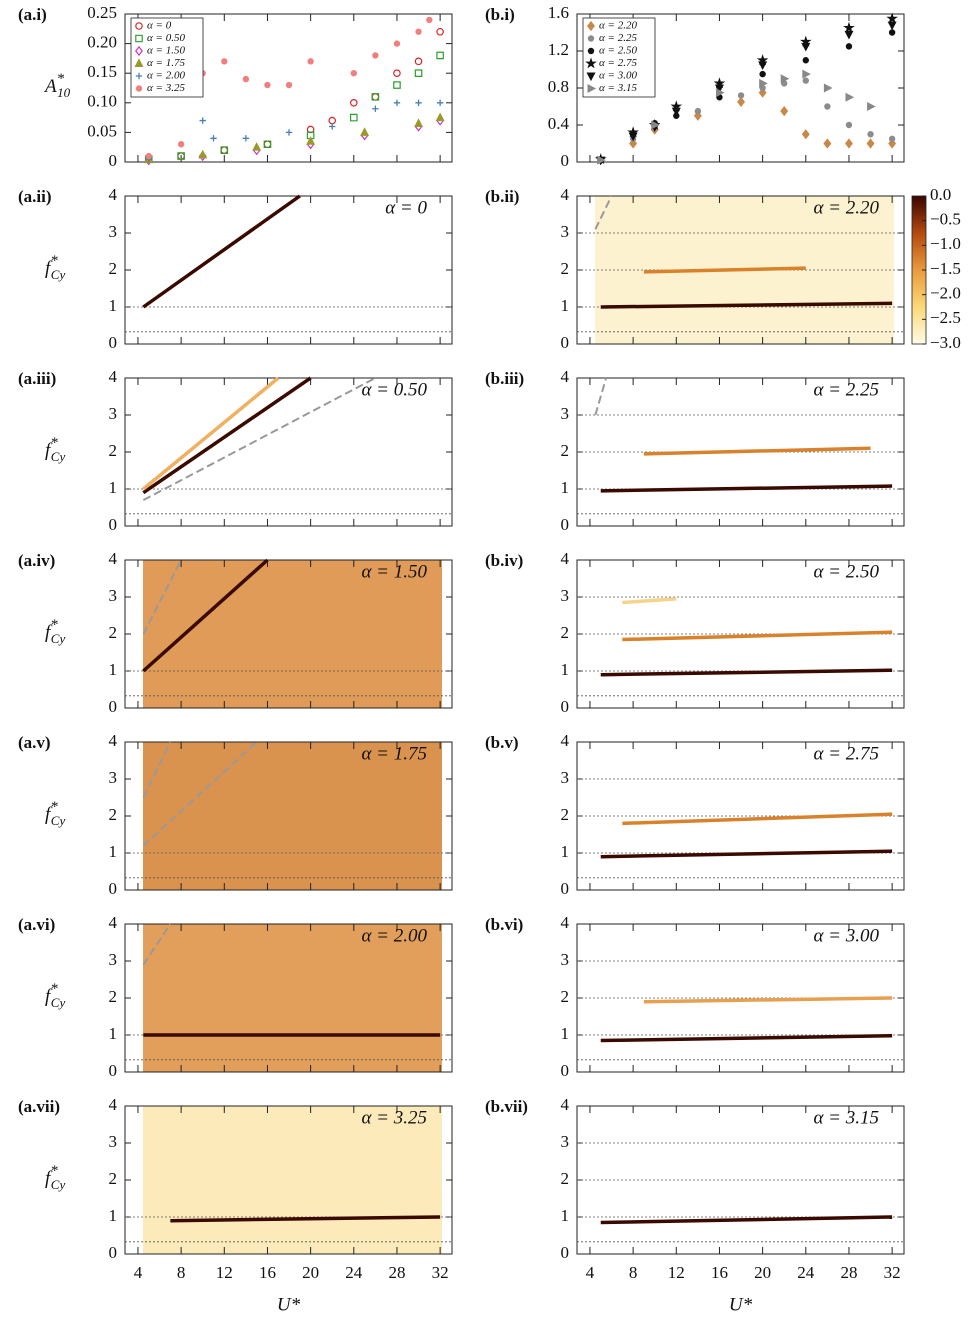 The width and height of the screenshot is (980, 1323). What do you see at coordinates (102, 12) in the screenshot?
I see `y-tick-label: 0.25` at bounding box center [102, 12].